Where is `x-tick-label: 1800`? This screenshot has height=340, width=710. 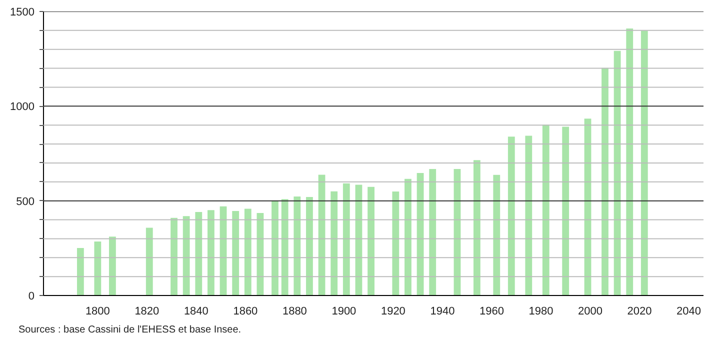 x-tick-label: 1800 is located at coordinates (97, 312).